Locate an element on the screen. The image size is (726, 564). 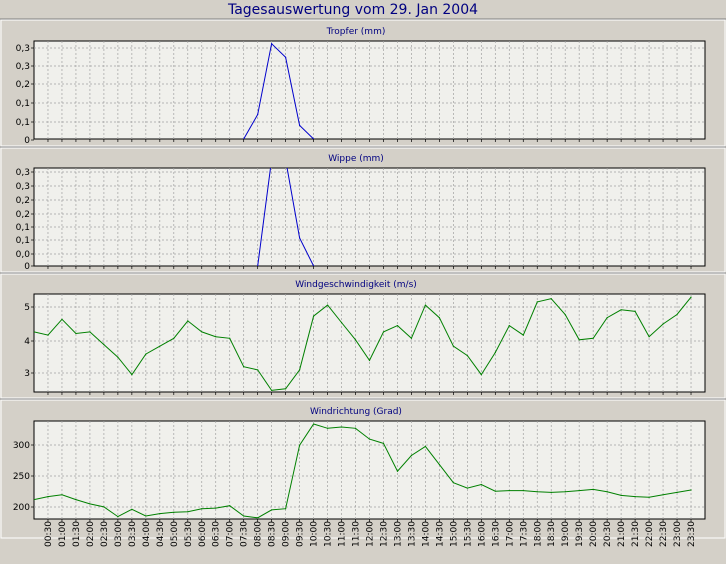
chart-title: Tropfer (mm) is located at coordinates (356, 32).